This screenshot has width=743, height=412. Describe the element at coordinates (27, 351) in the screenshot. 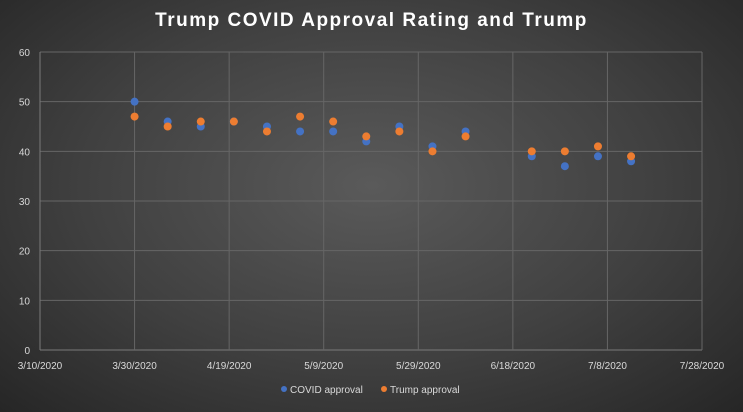

I see `y-tick-label-0: 0` at that location.